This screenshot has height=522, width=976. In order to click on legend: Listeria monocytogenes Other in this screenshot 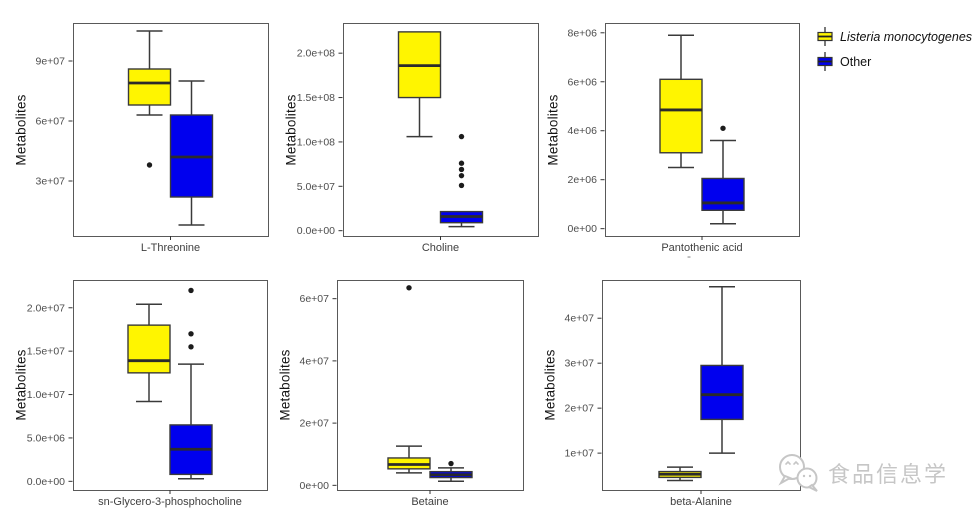, I will do `click(894, 49)`.